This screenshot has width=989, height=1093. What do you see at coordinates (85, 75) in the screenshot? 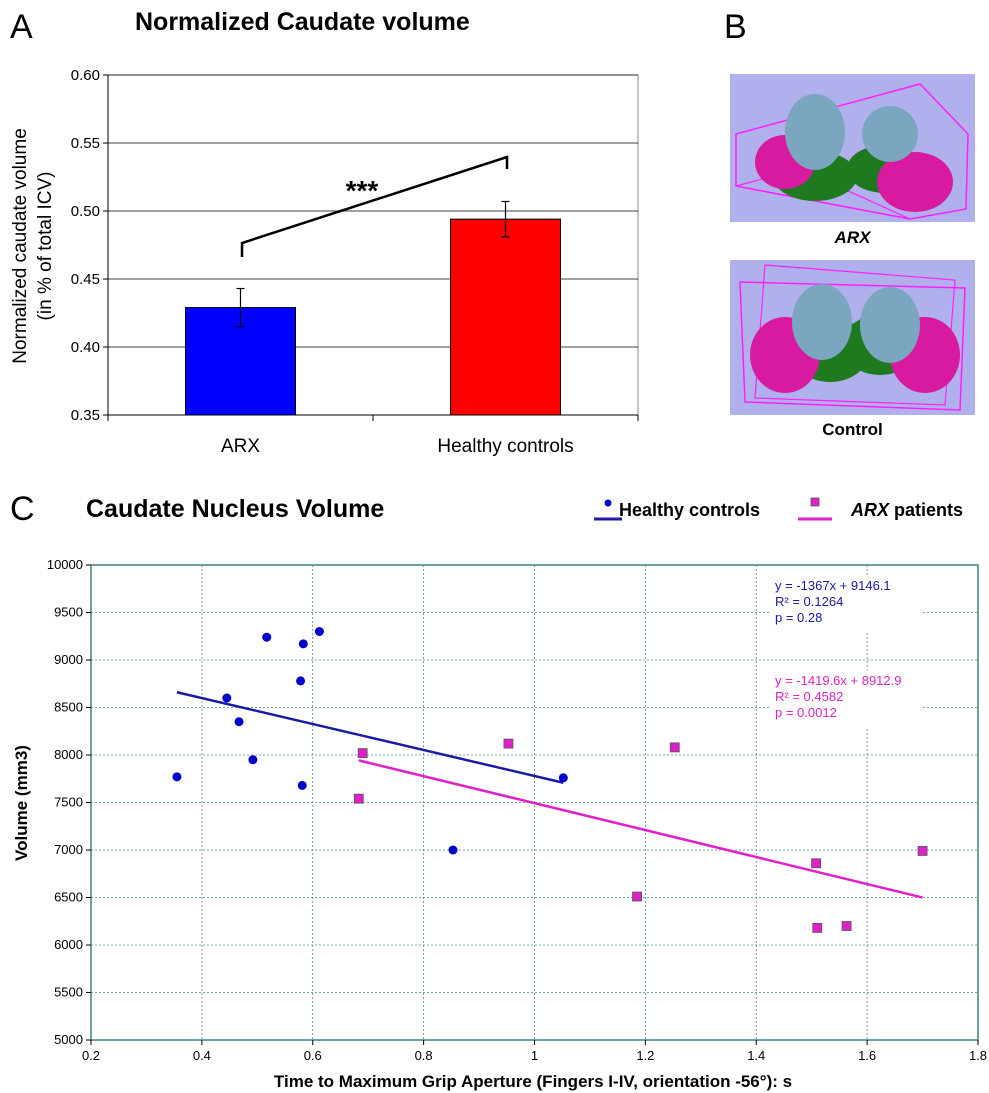
I see `bar-ytick-label: 0.60` at bounding box center [85, 75].